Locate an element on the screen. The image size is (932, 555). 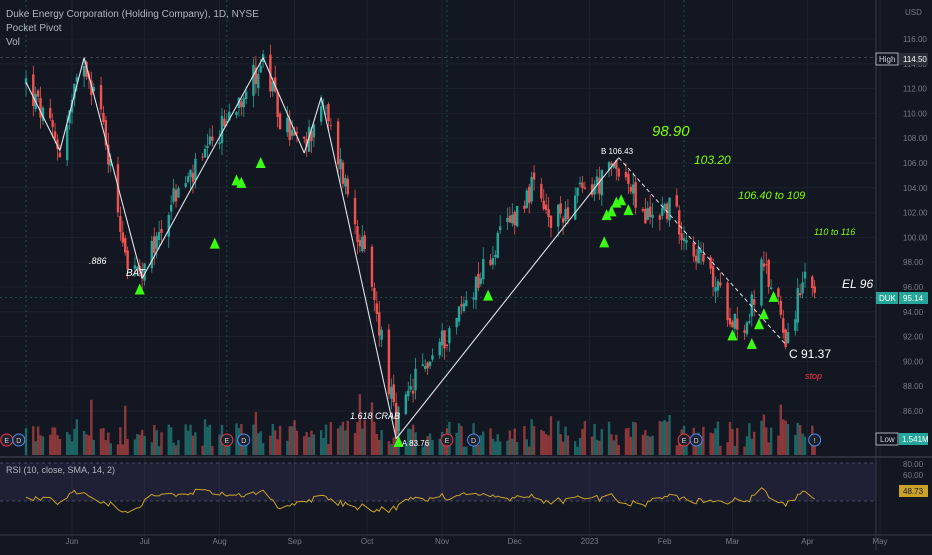
event-marker is located at coordinates (19, 440).